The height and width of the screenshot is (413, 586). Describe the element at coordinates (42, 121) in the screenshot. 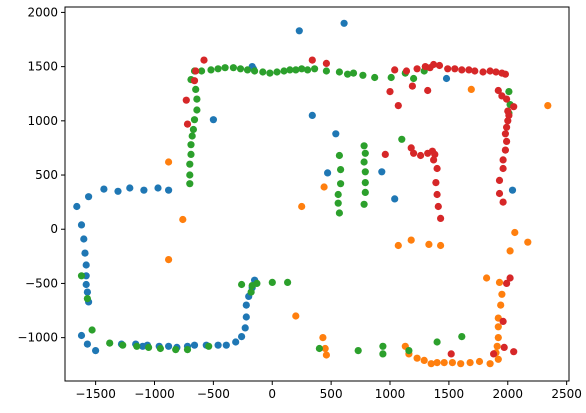

I see `y-tick-label: 1000` at that location.